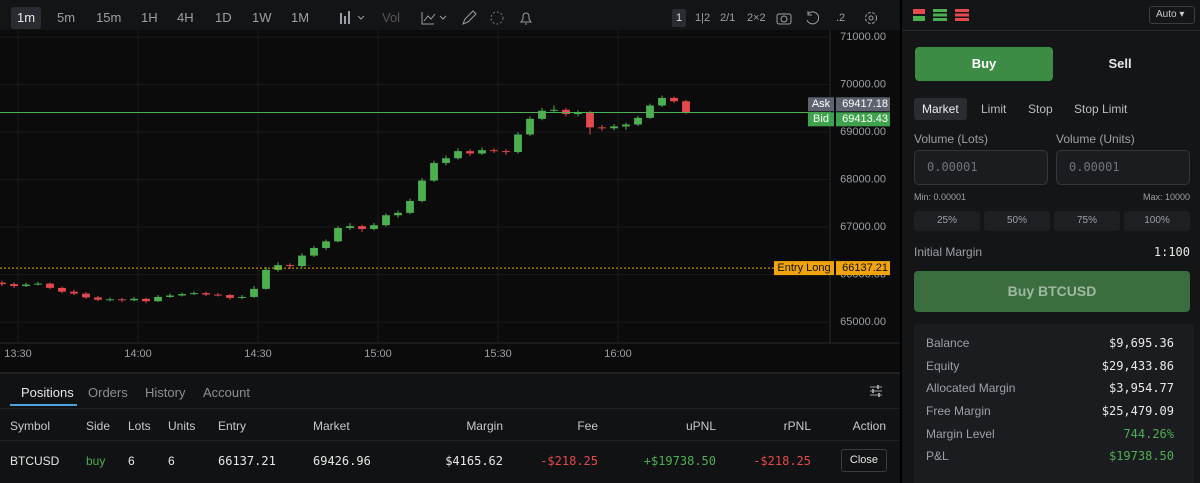 This screenshot has height=483, width=1200. I want to click on timeframe: 1D, so click(223, 17).